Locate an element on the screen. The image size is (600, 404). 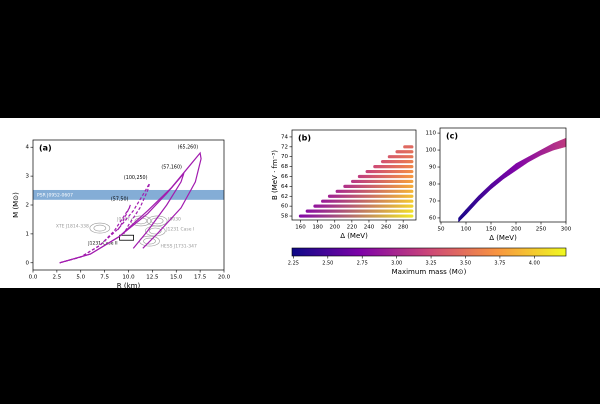
contour-label: XTE J1814-338 is located at coordinates (72, 227).